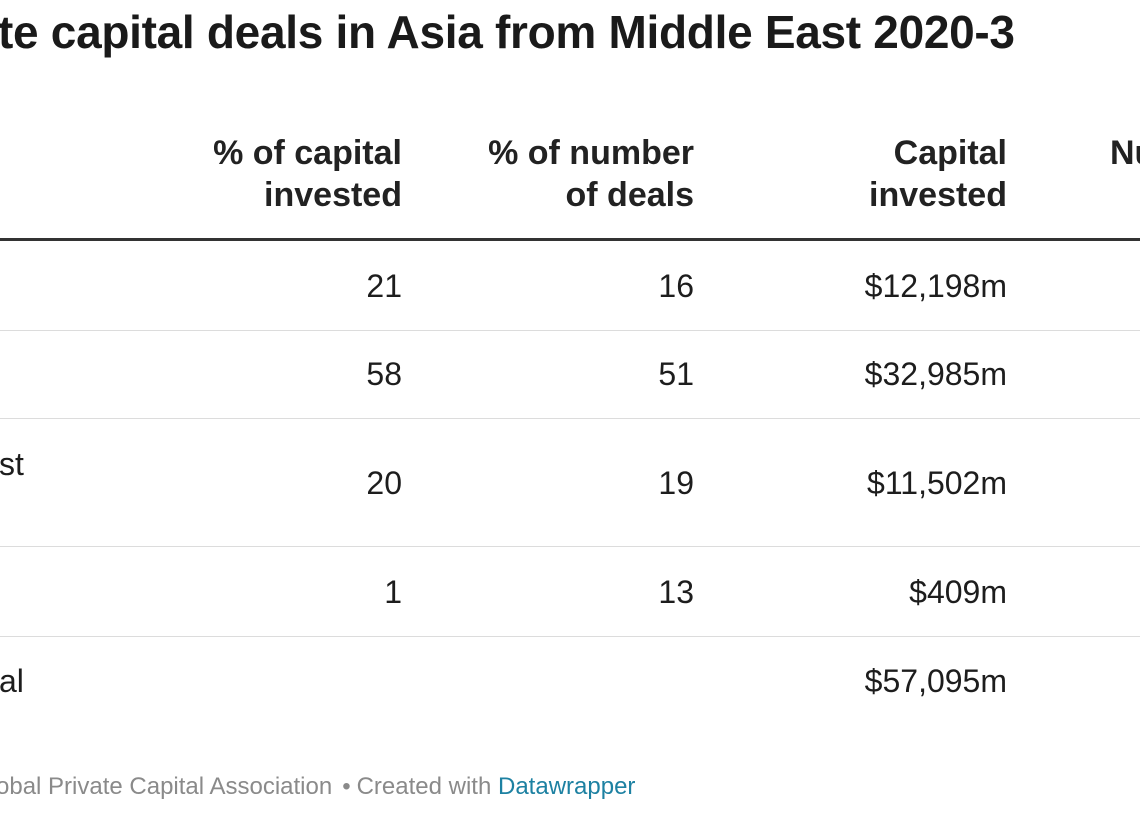 The height and width of the screenshot is (815, 1140). Describe the element at coordinates (567, 786) in the screenshot. I see `datawrapper-link: Datawrapper` at that location.